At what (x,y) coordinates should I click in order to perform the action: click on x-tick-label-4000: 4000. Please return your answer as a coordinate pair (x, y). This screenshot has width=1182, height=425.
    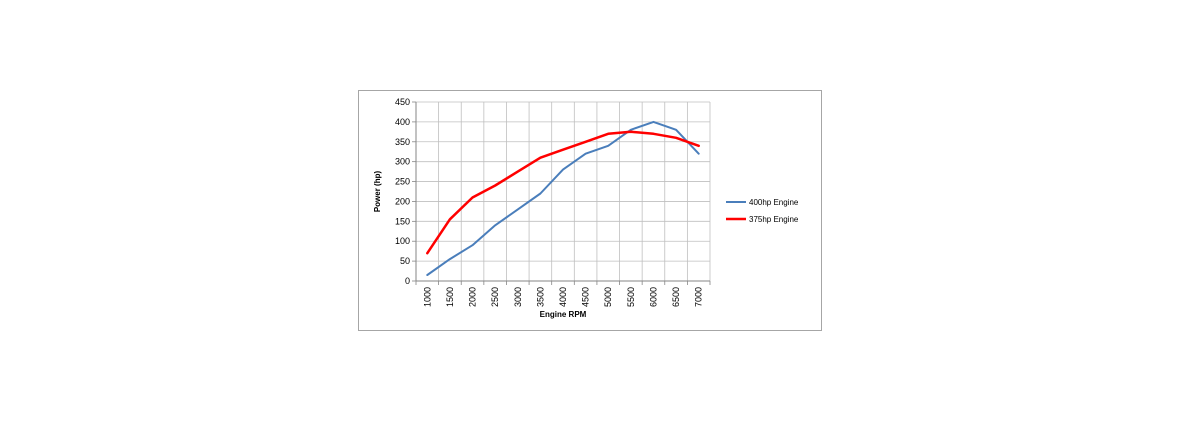
    Looking at the image, I should click on (563, 297).